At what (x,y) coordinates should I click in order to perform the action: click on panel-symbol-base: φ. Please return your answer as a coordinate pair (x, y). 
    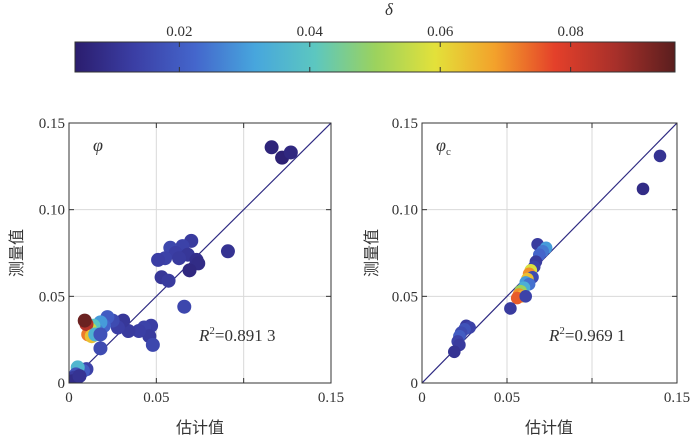
    Looking at the image, I should click on (441, 145).